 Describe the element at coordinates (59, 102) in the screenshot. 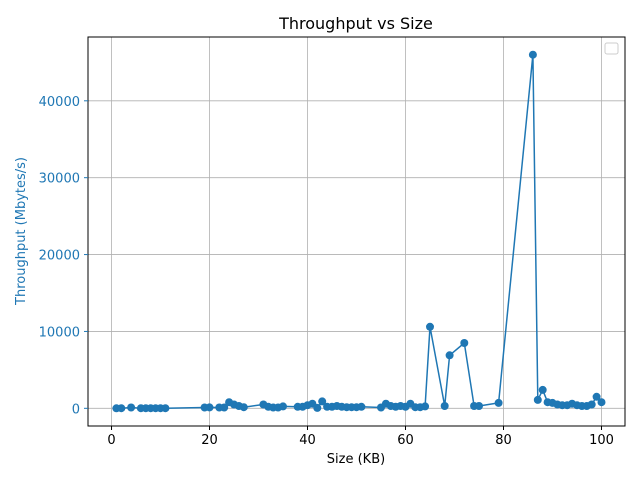

I see `y-tick-label: 40000` at that location.